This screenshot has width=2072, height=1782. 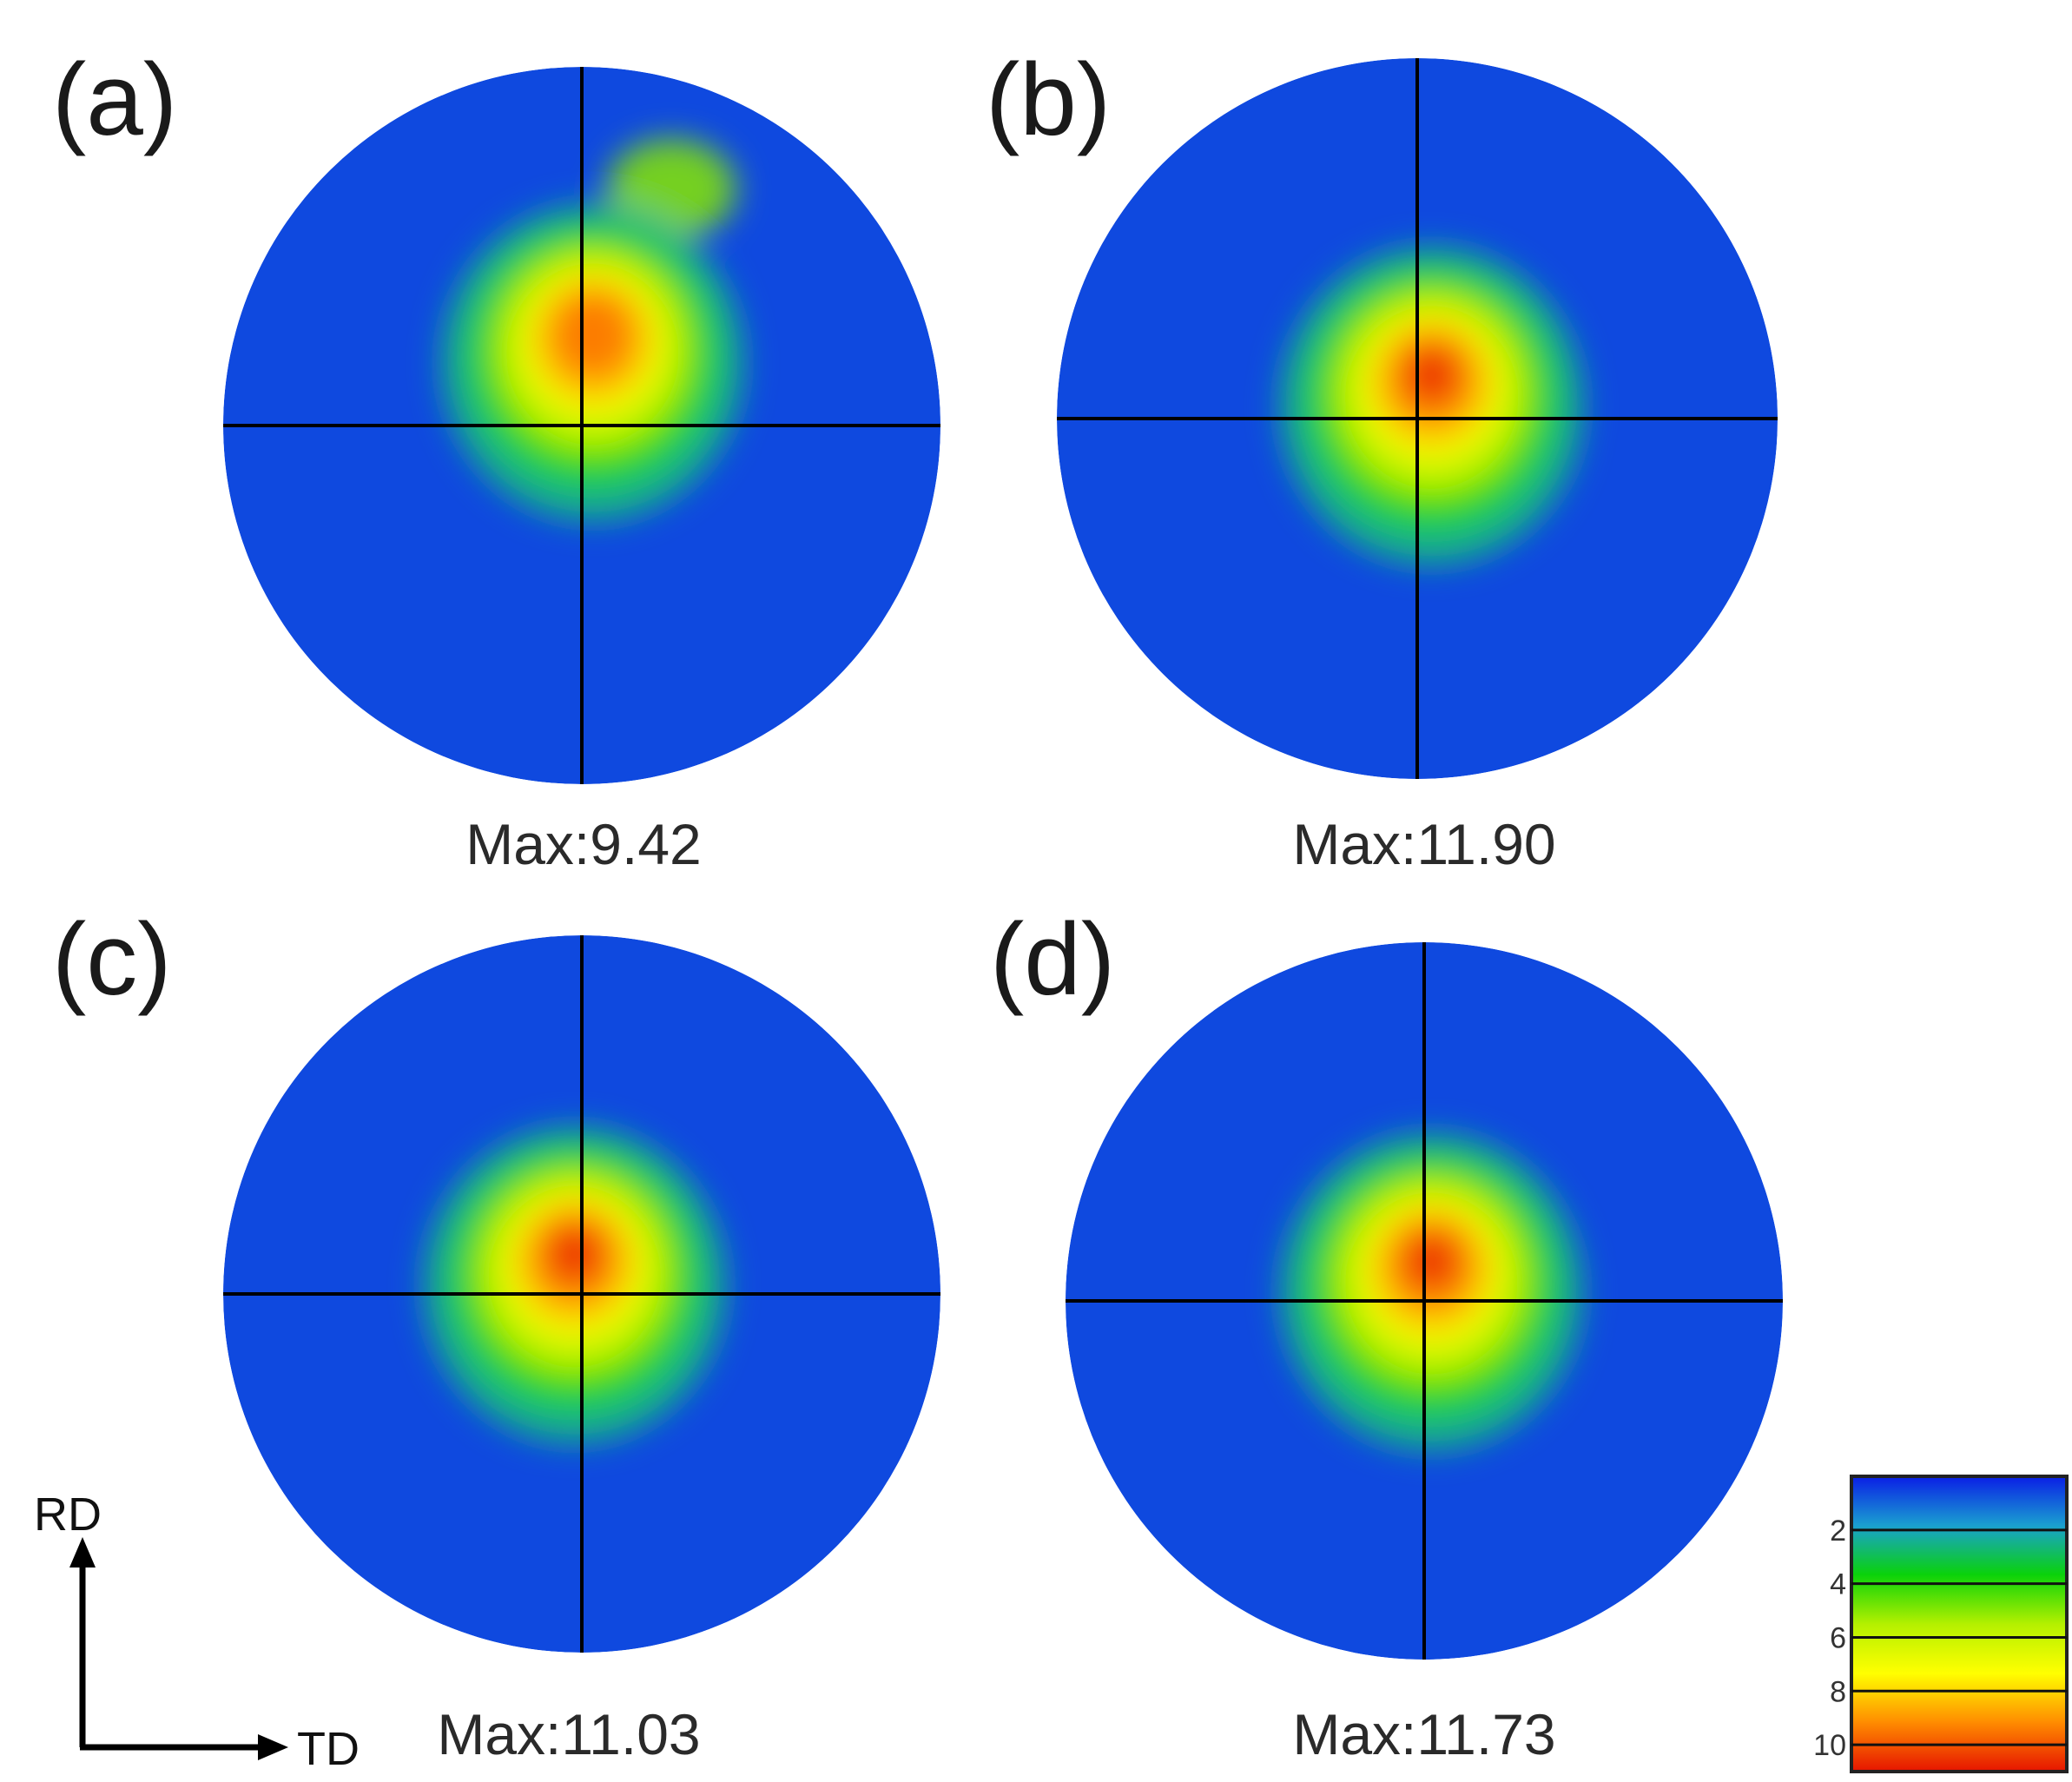 I want to click on panel-label-b: (b), so click(x=1049, y=100).